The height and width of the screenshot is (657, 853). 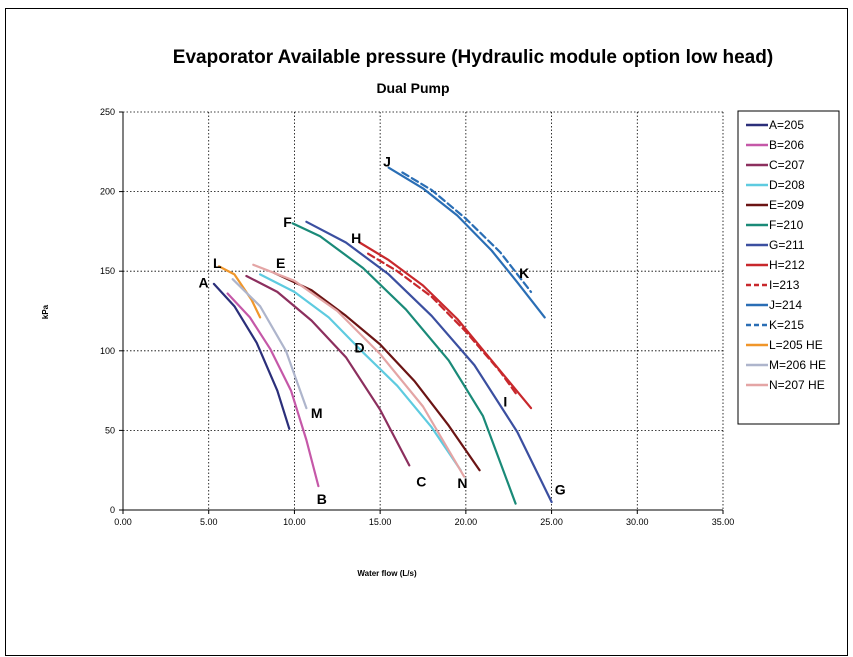 What do you see at coordinates (107, 271) in the screenshot?
I see `y-tick-label: 150` at bounding box center [107, 271].